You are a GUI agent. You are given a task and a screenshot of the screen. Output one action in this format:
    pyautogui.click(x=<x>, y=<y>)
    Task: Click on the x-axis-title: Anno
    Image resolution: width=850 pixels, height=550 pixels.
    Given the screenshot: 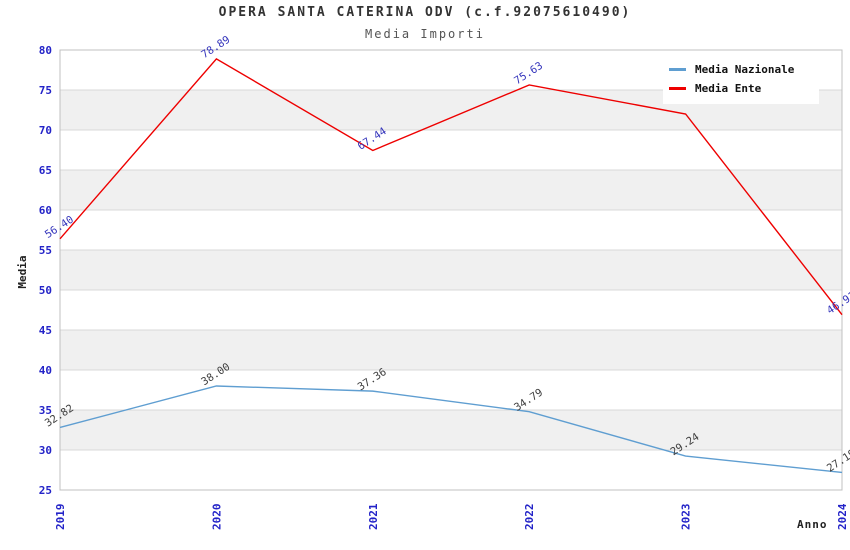 What is the action you would take?
    pyautogui.click(x=812, y=524)
    